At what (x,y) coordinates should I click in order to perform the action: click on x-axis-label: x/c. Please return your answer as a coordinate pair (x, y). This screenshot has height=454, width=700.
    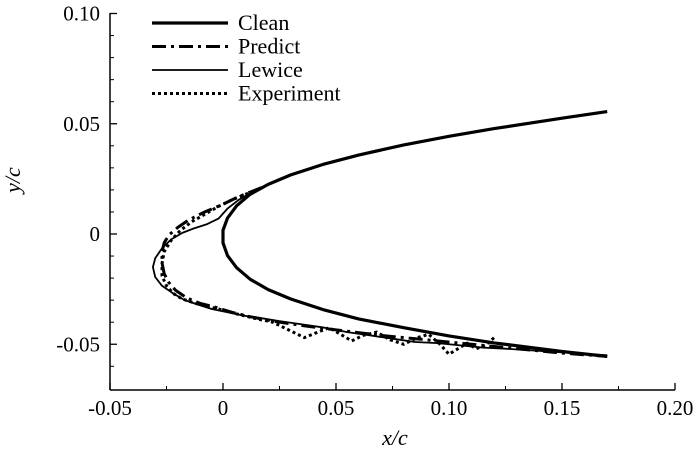
    Looking at the image, I should click on (394, 437).